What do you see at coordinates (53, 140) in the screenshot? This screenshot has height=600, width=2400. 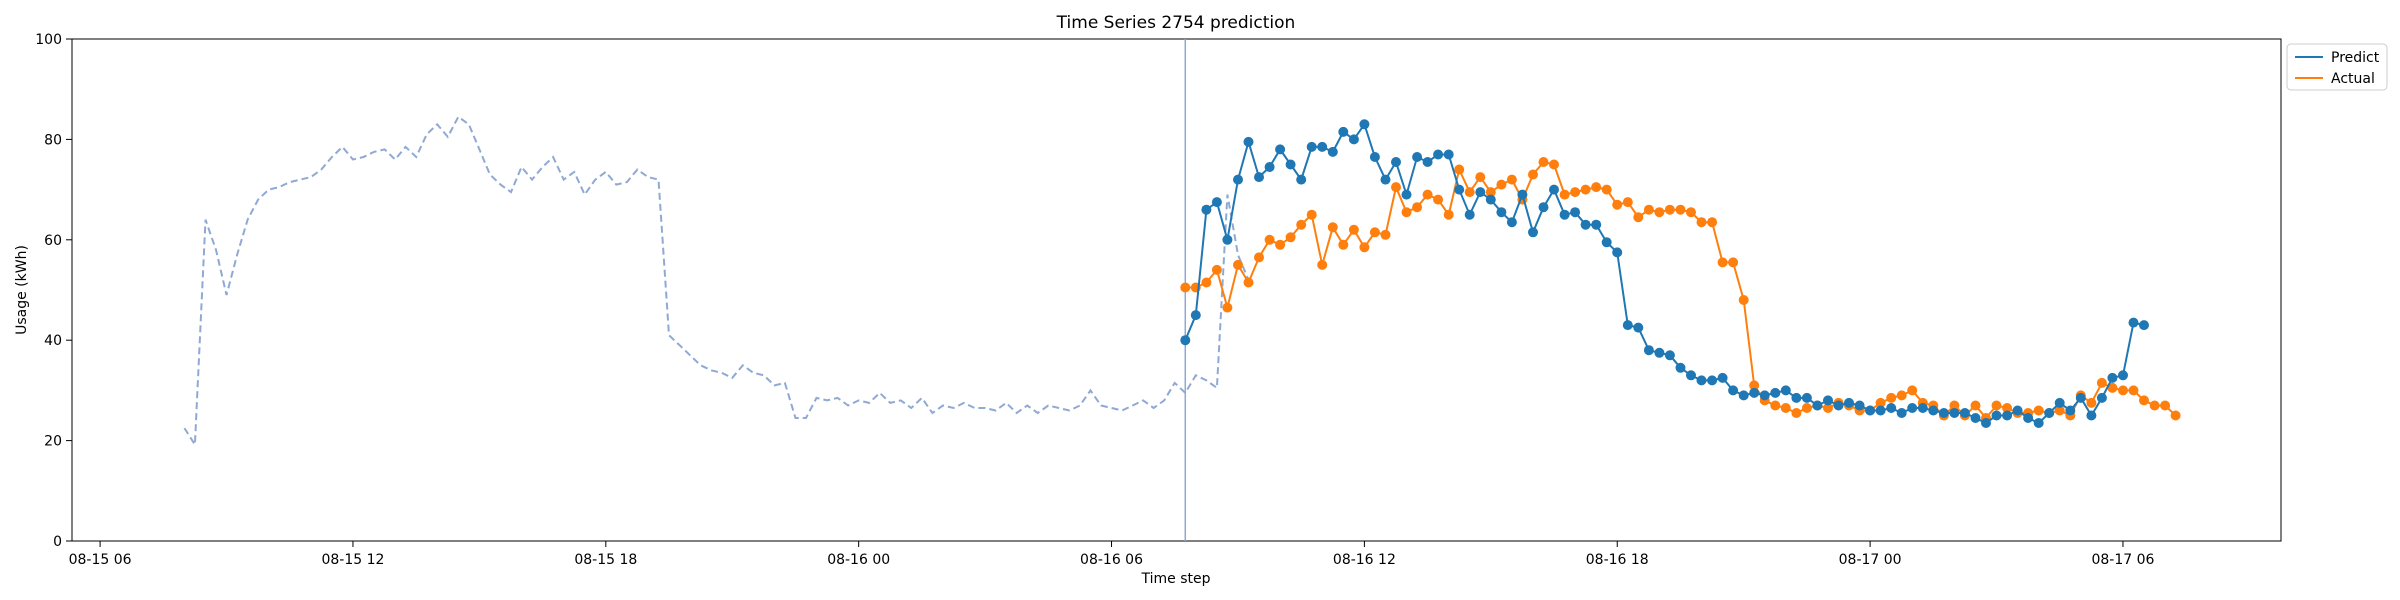 I see `y-tick-label: 80` at bounding box center [53, 140].